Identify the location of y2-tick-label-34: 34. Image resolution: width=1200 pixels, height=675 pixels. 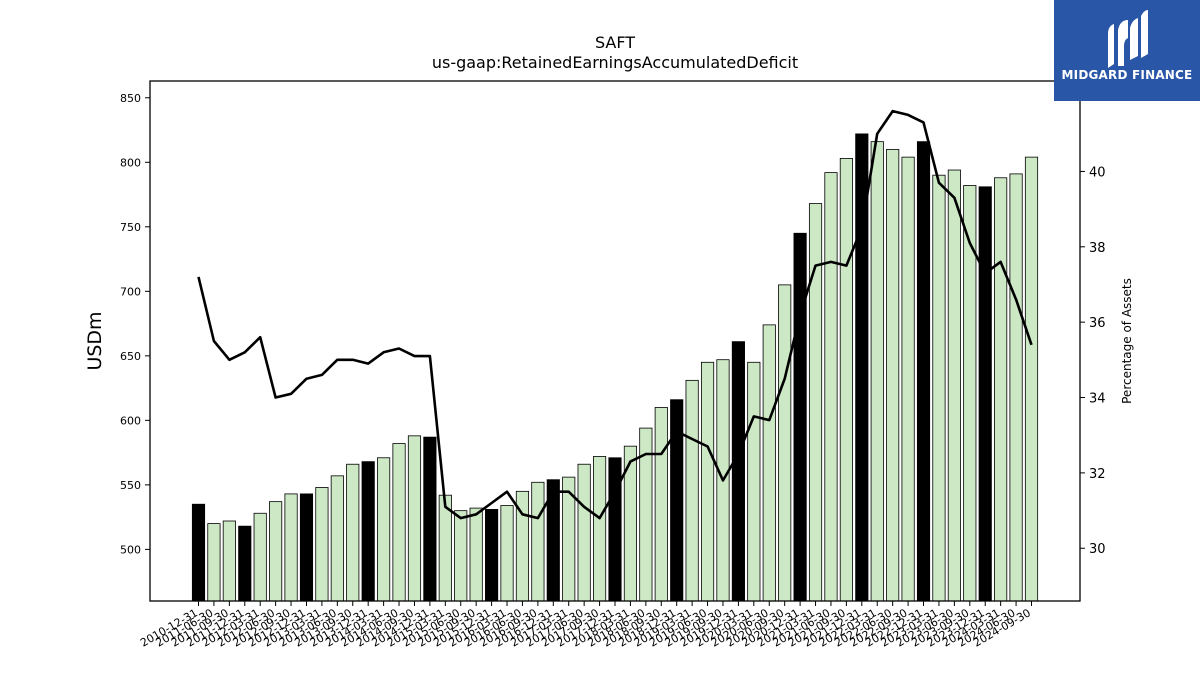
(1097, 399).